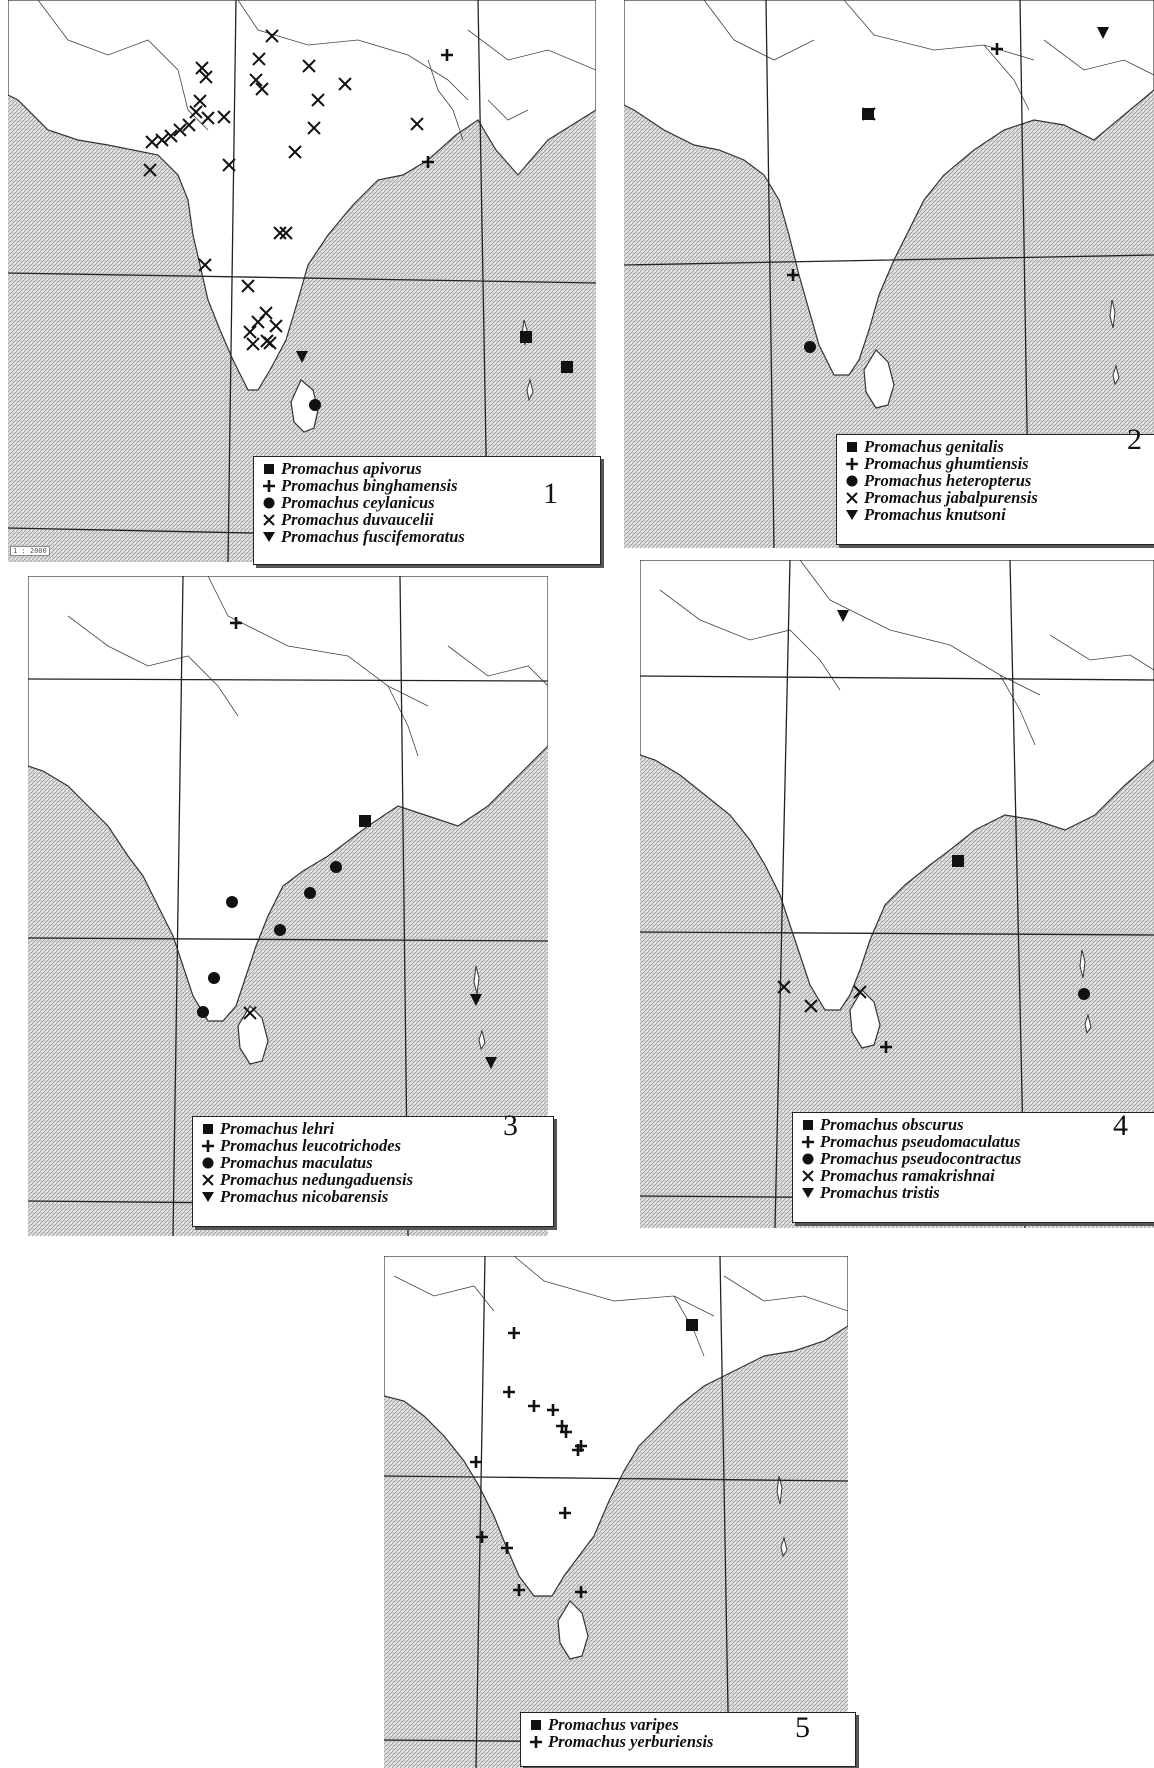  Describe the element at coordinates (427, 468) in the screenshot. I see `legend-item: Promachus apivorus` at that location.